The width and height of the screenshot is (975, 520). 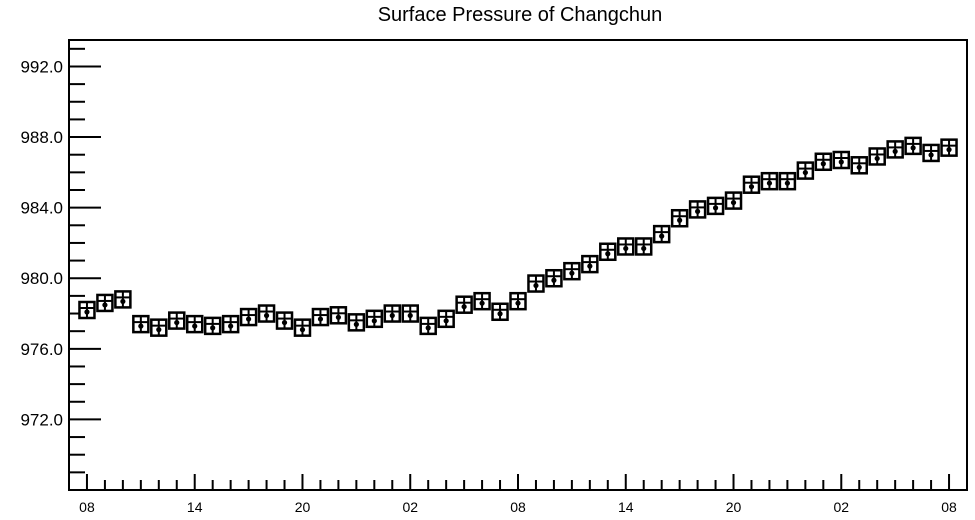 What do you see at coordinates (518, 494) in the screenshot?
I see `x-axis: 08 14 20 02 08 14 20 02 08` at bounding box center [518, 494].